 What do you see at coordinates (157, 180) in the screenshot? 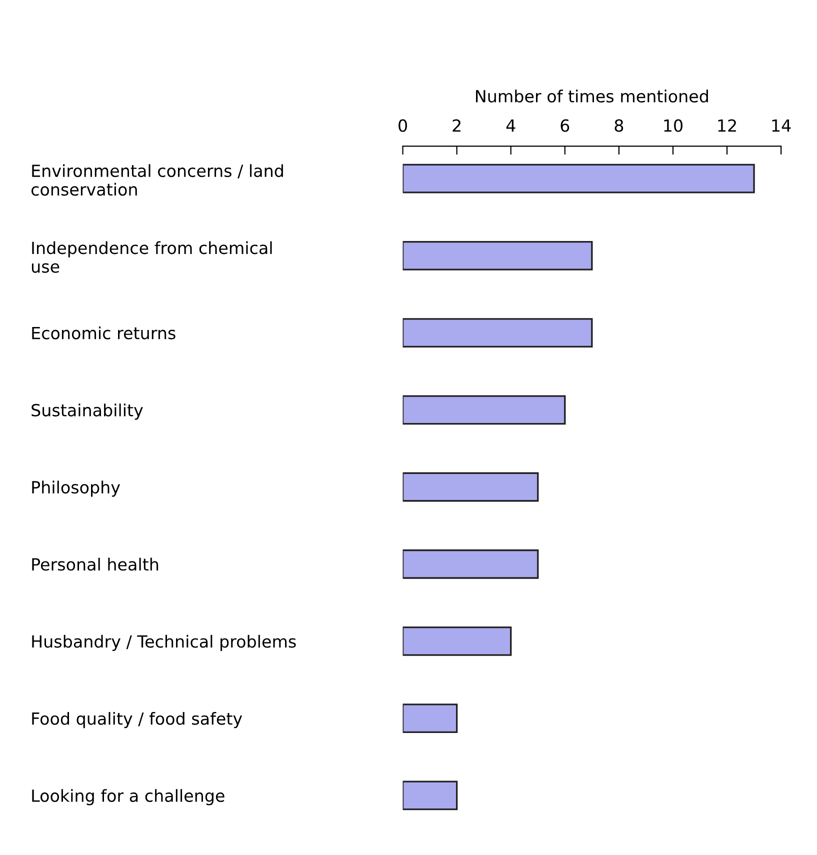
I see `y-tick-label: Environmental concerns / land conservation` at bounding box center [157, 180].